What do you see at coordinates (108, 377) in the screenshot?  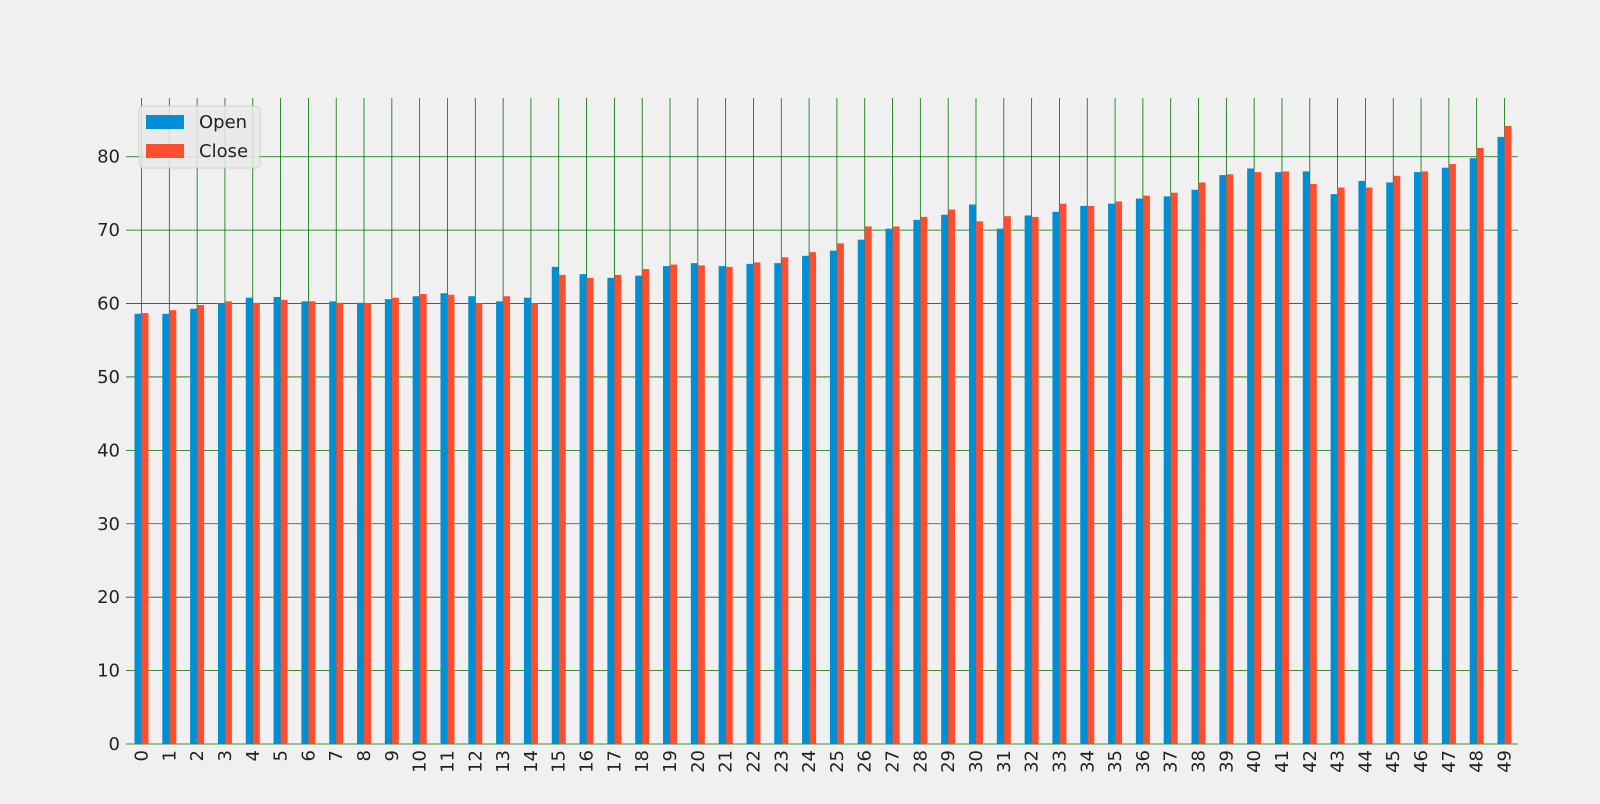 I see `y-tick-label: 50` at bounding box center [108, 377].